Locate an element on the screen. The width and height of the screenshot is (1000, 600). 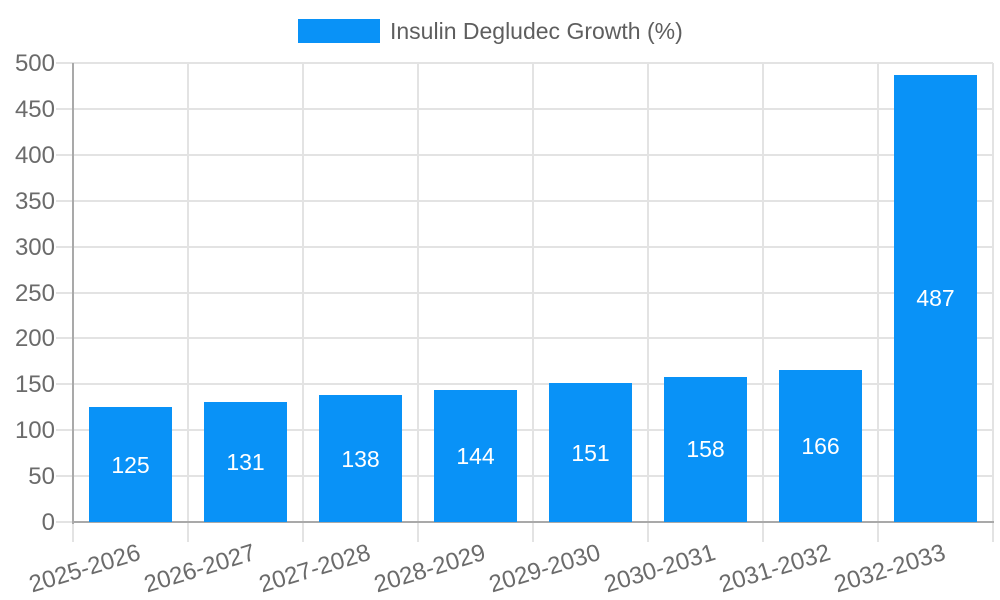
bar-2025-2026 is located at coordinates (130, 464).